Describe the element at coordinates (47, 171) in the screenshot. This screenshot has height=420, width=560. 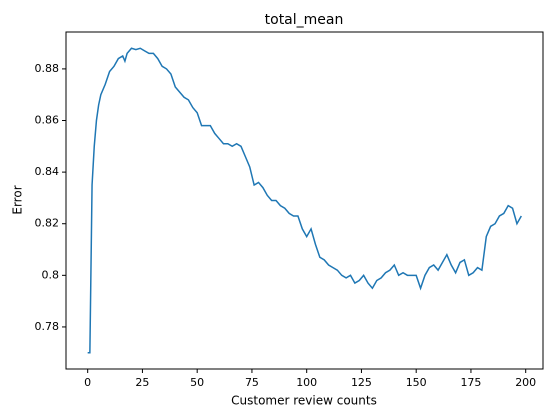
I see `y-tick-label: 0.84` at that location.